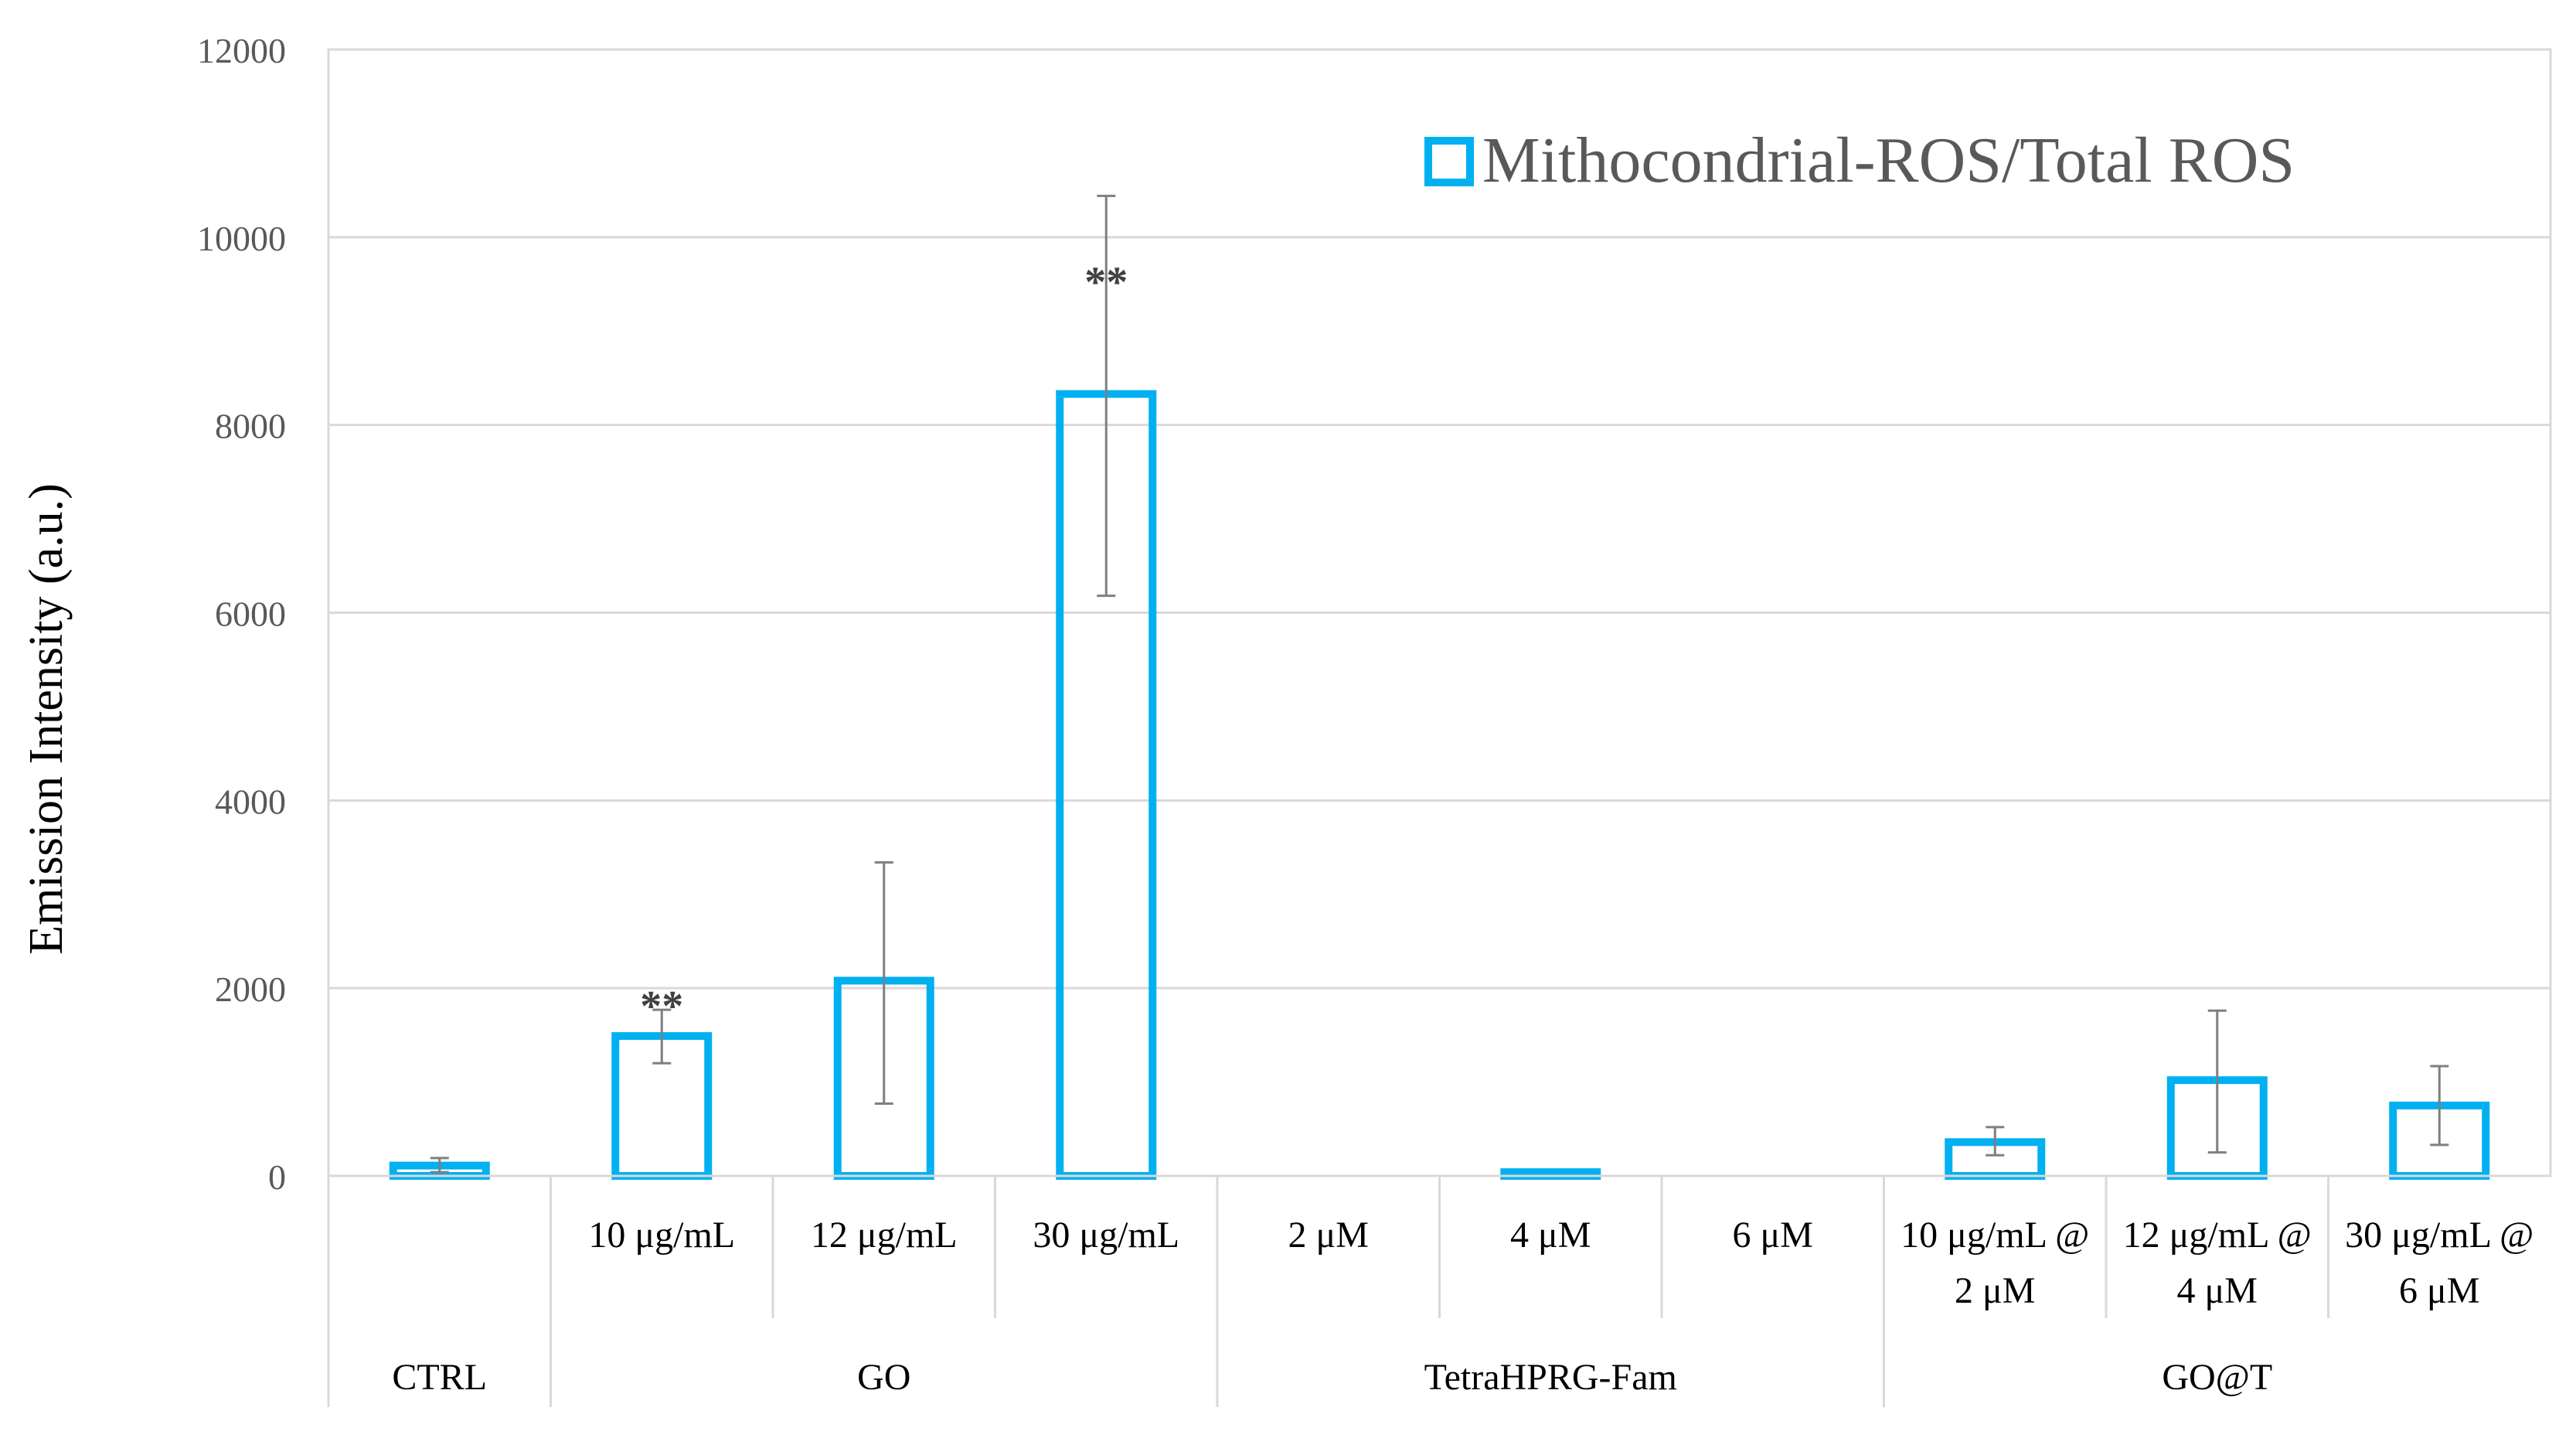 This screenshot has height=1455, width=2576. Describe the element at coordinates (1995, 1236) in the screenshot. I see `x-tick-label: 10 μg/mL @` at that location.